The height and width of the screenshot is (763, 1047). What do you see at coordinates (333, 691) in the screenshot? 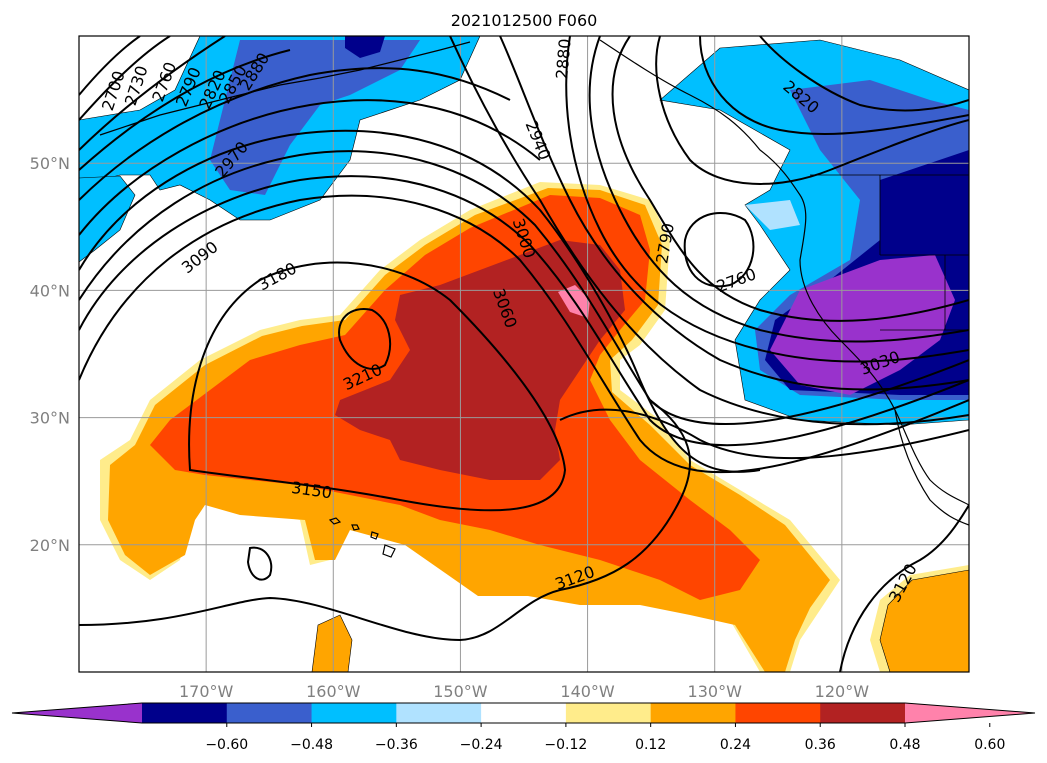
I see `longitude-tick-label: 160°W` at bounding box center [333, 691].